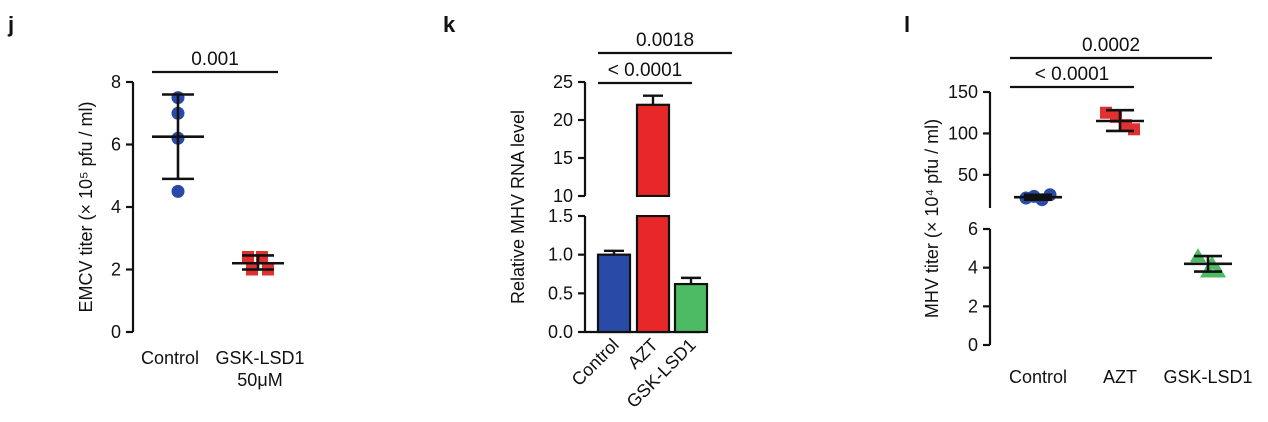 The height and width of the screenshot is (422, 1268). What do you see at coordinates (1111, 45) in the screenshot?
I see `comparison-bracket-2-label: 0.0002` at bounding box center [1111, 45].